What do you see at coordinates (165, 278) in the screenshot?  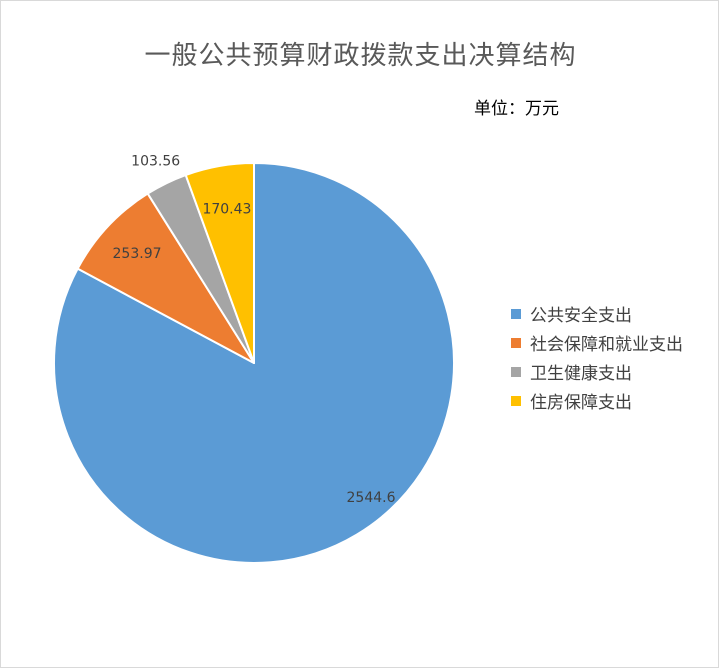 I see `pie-slice-social-security` at bounding box center [165, 278].